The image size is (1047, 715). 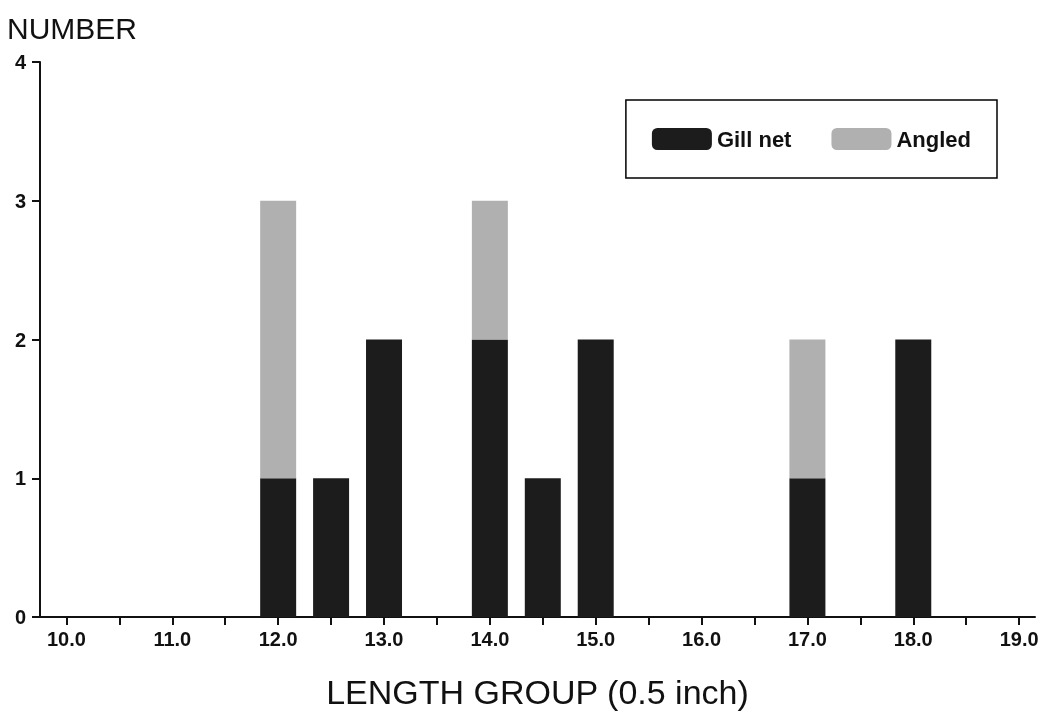 I want to click on x-tick-label: 12.0, so click(x=278, y=639).